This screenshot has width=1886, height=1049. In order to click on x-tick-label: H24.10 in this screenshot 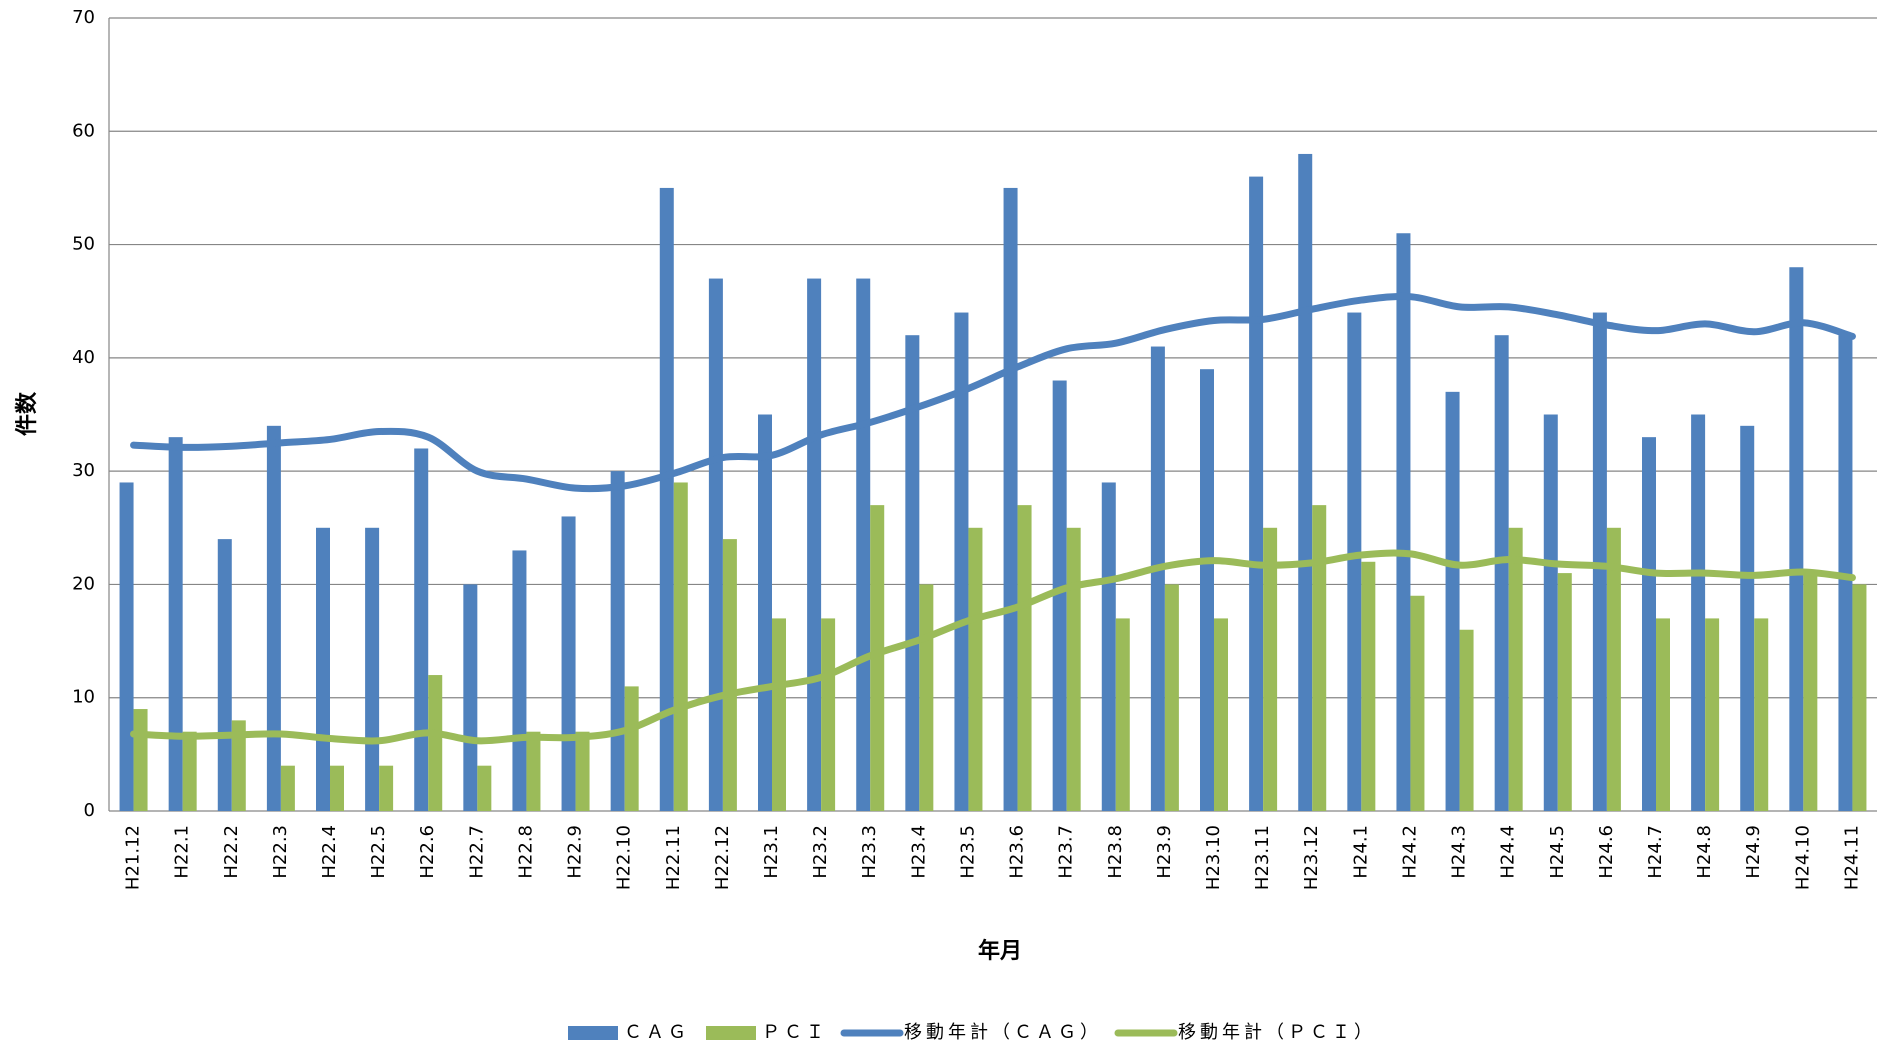, I will do `click(1802, 857)`.